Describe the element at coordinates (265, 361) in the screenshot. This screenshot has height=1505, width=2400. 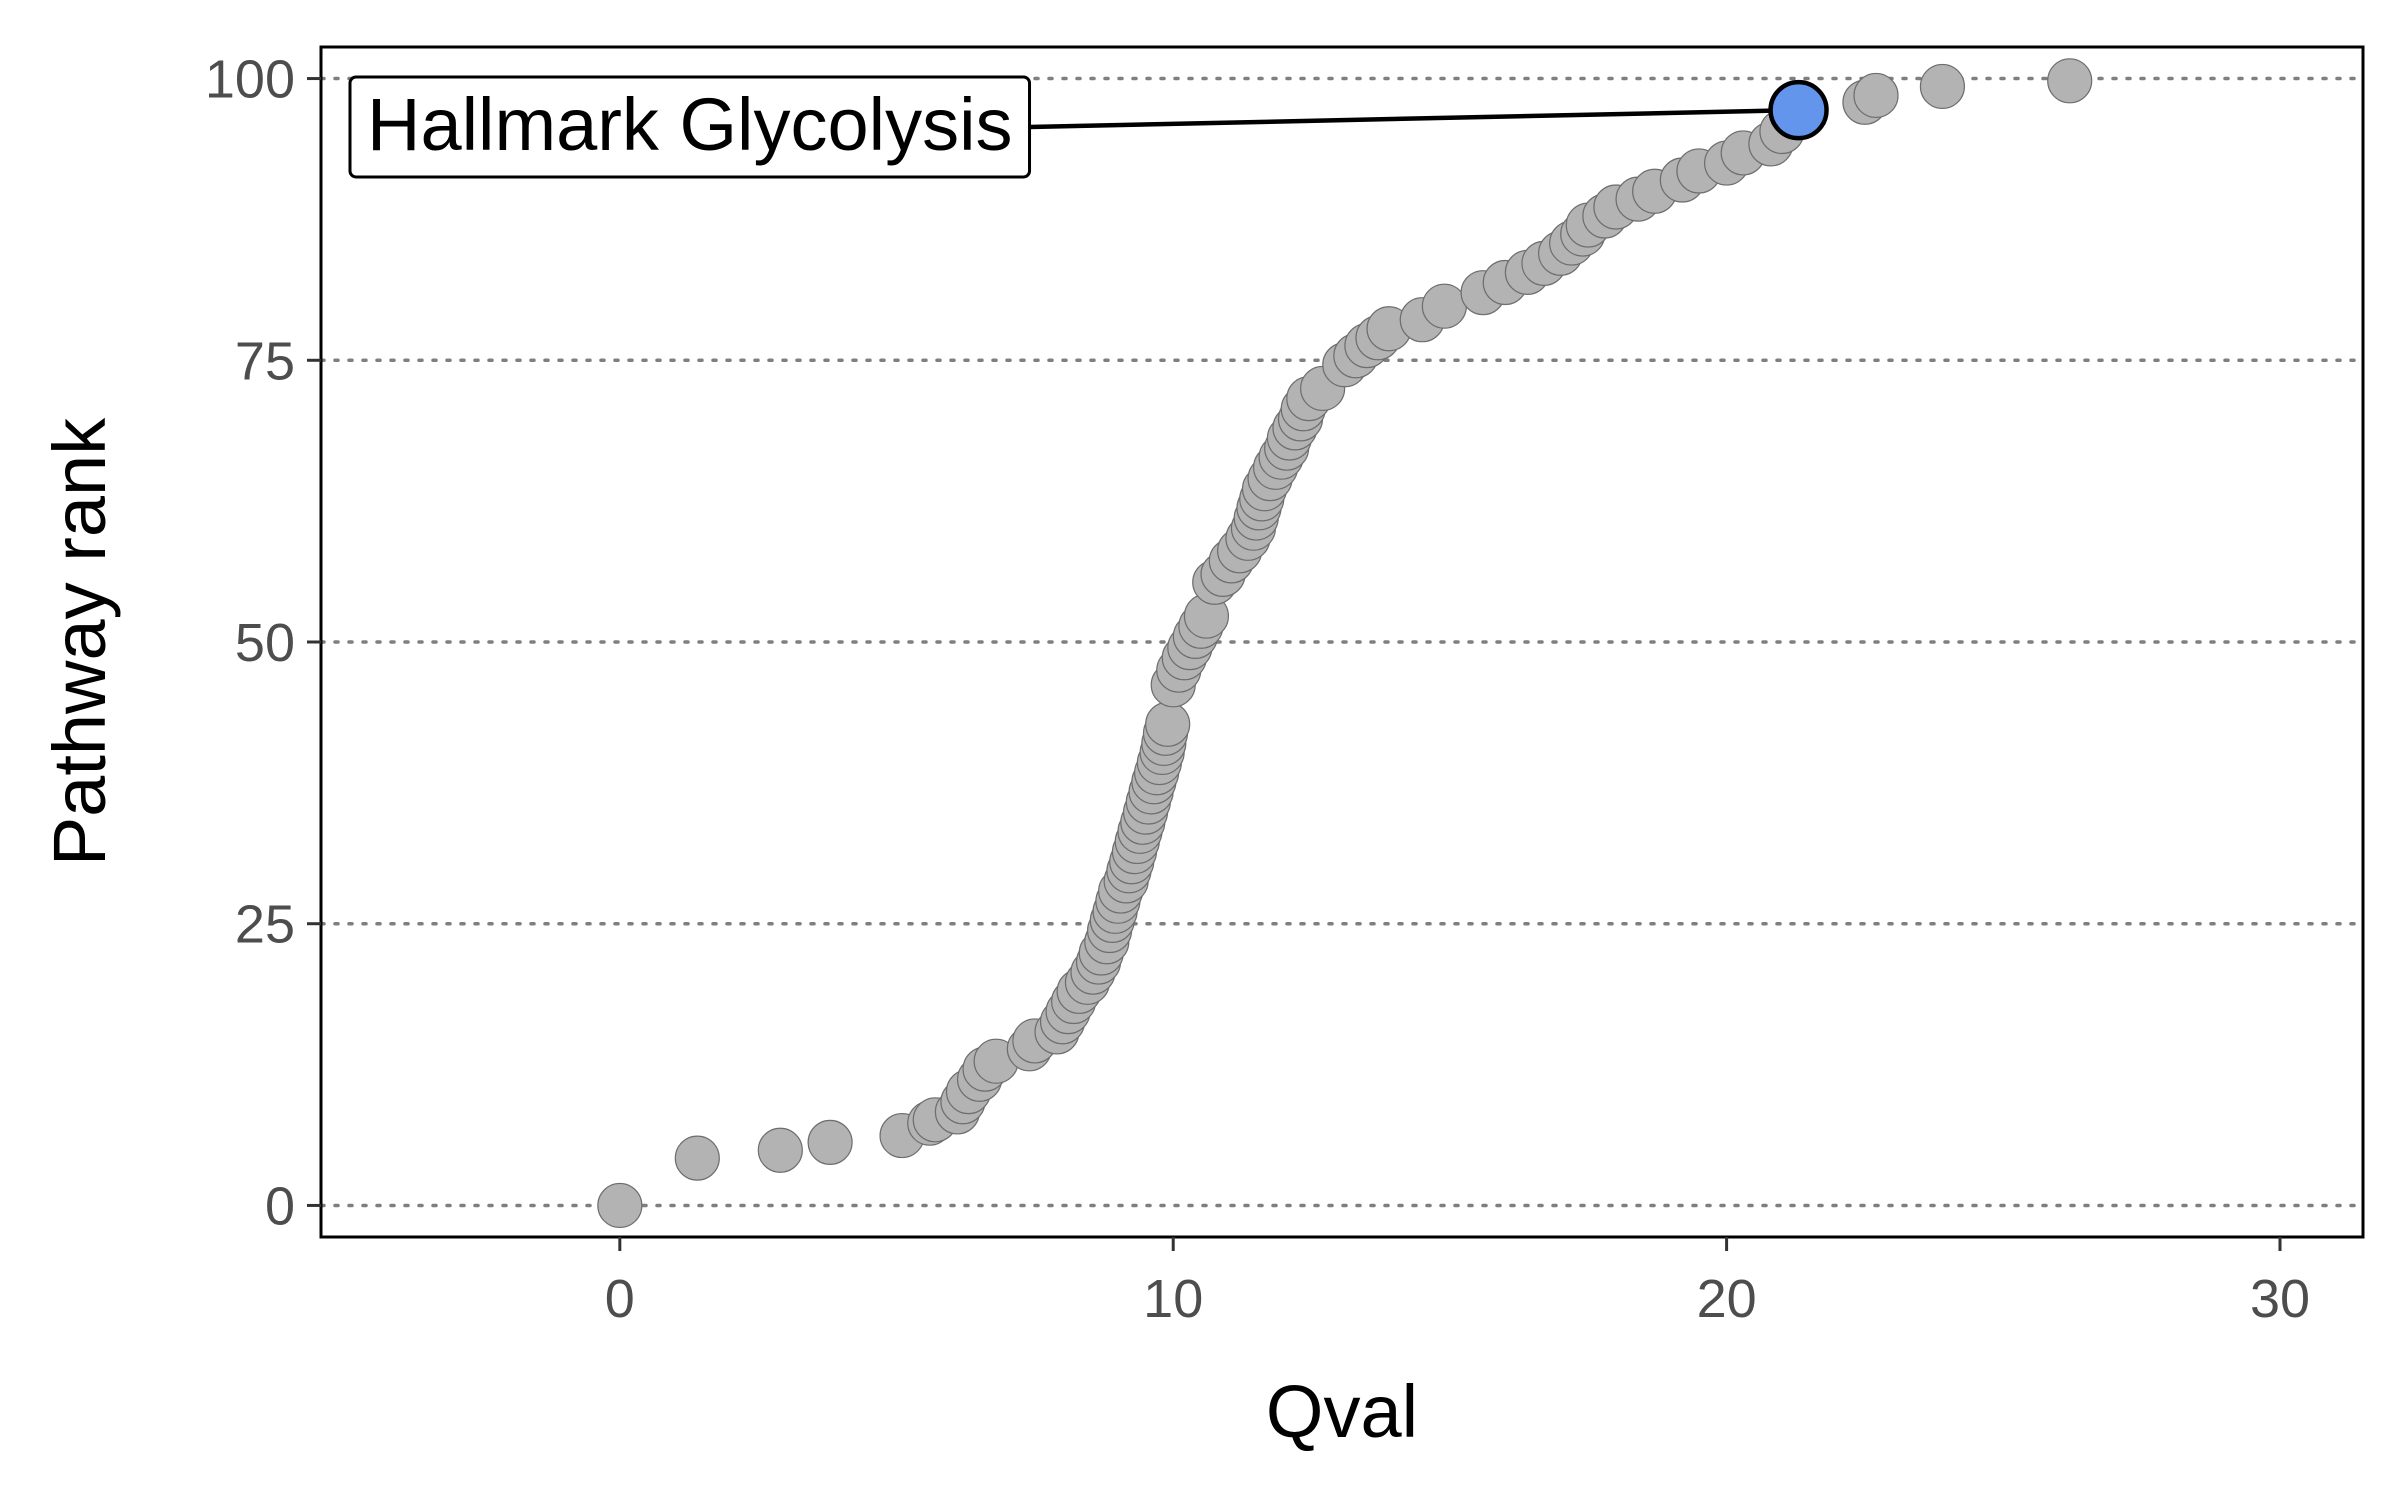
I see `y-tick-label-75: 75` at that location.